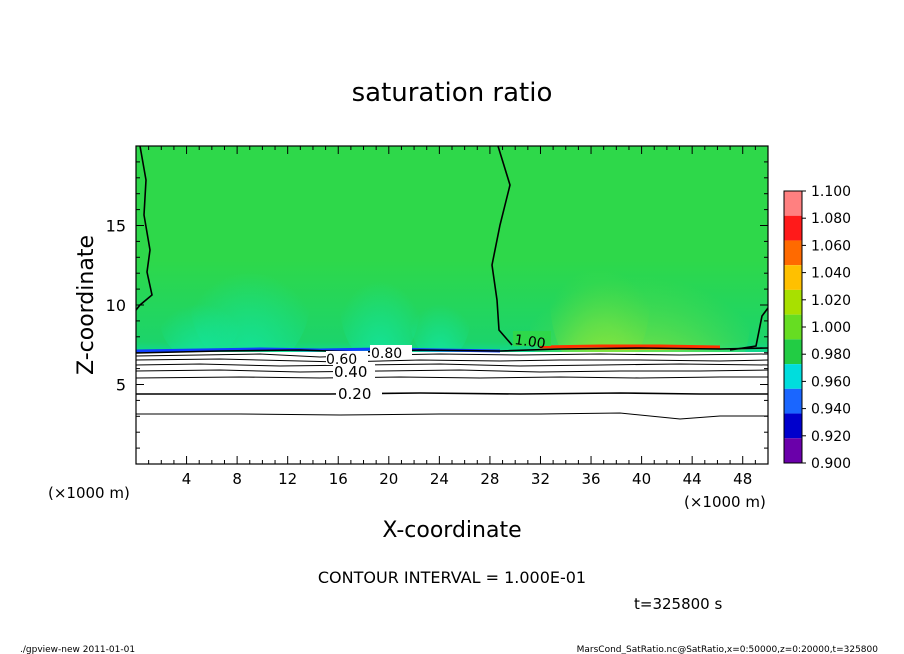  Describe the element at coordinates (489, 479) in the screenshot. I see `x-tick-label: 28` at that location.